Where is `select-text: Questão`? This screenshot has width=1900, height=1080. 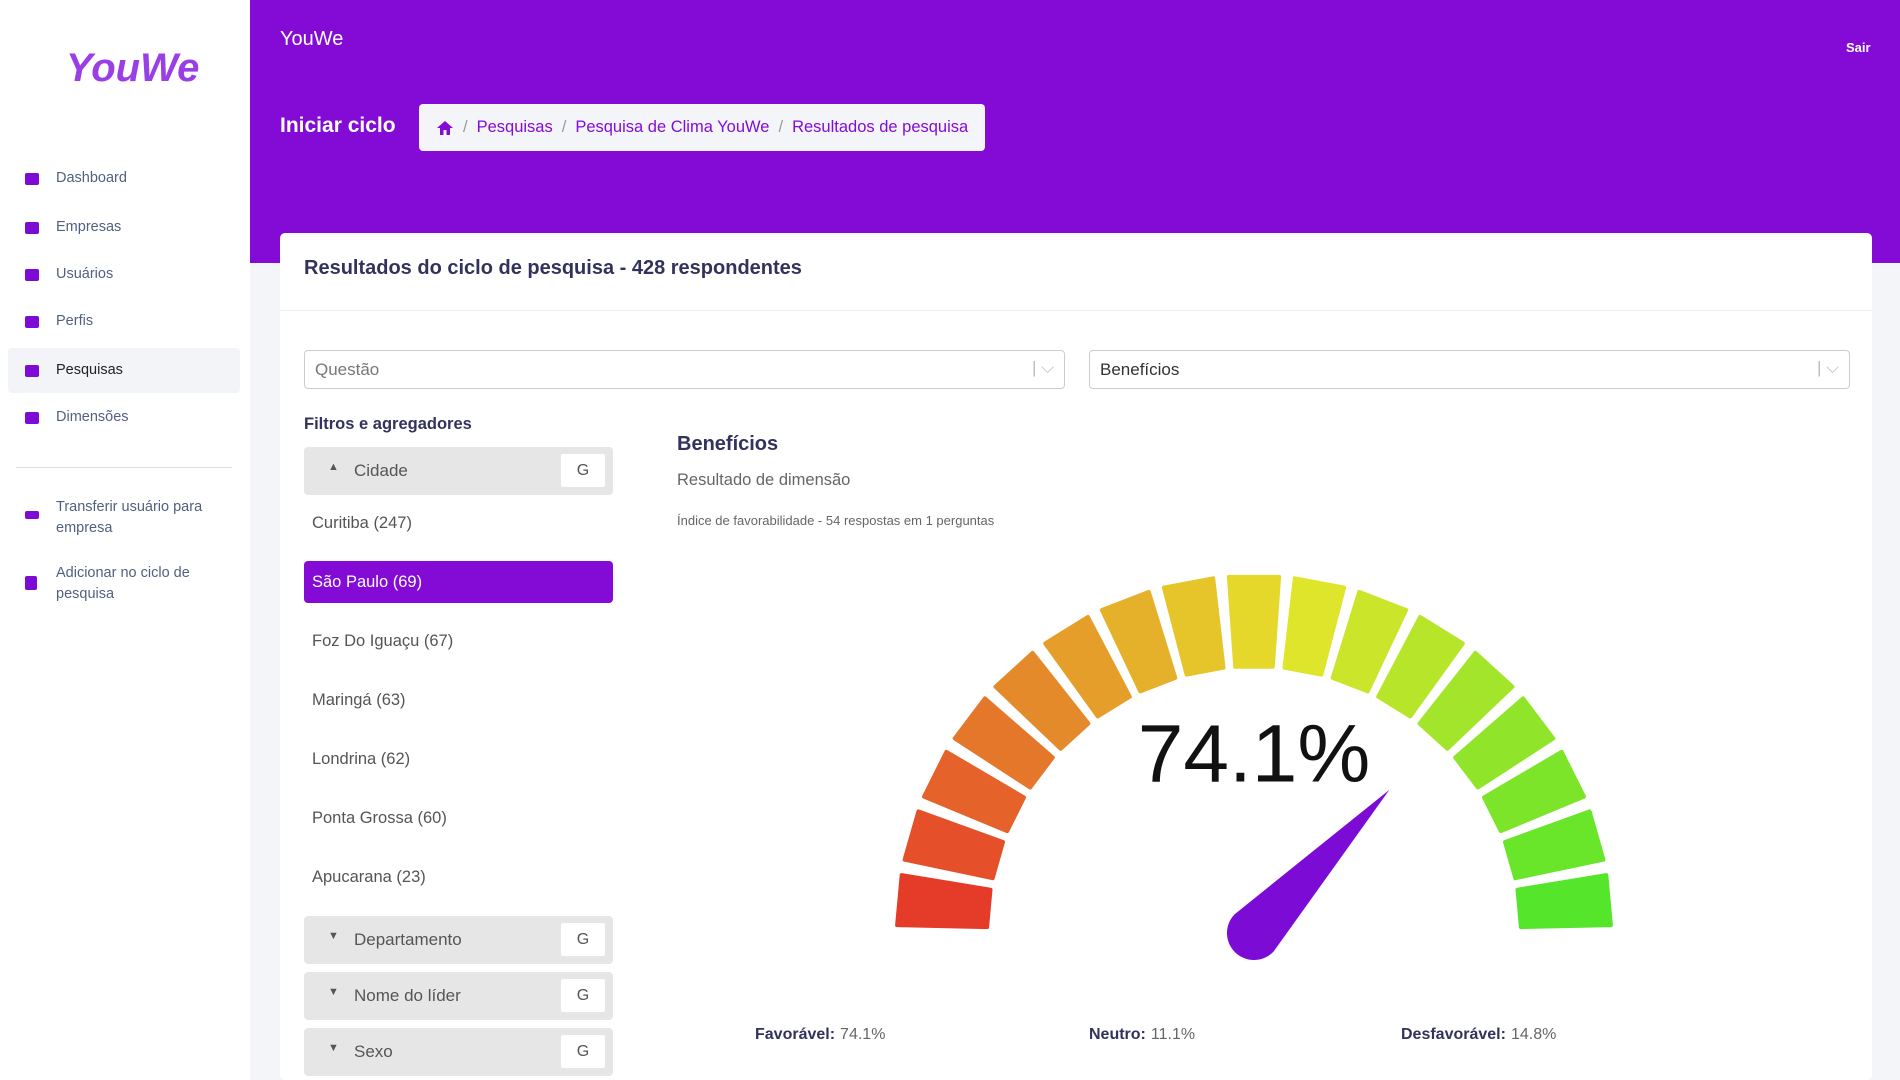
select-text: Questão is located at coordinates (347, 369).